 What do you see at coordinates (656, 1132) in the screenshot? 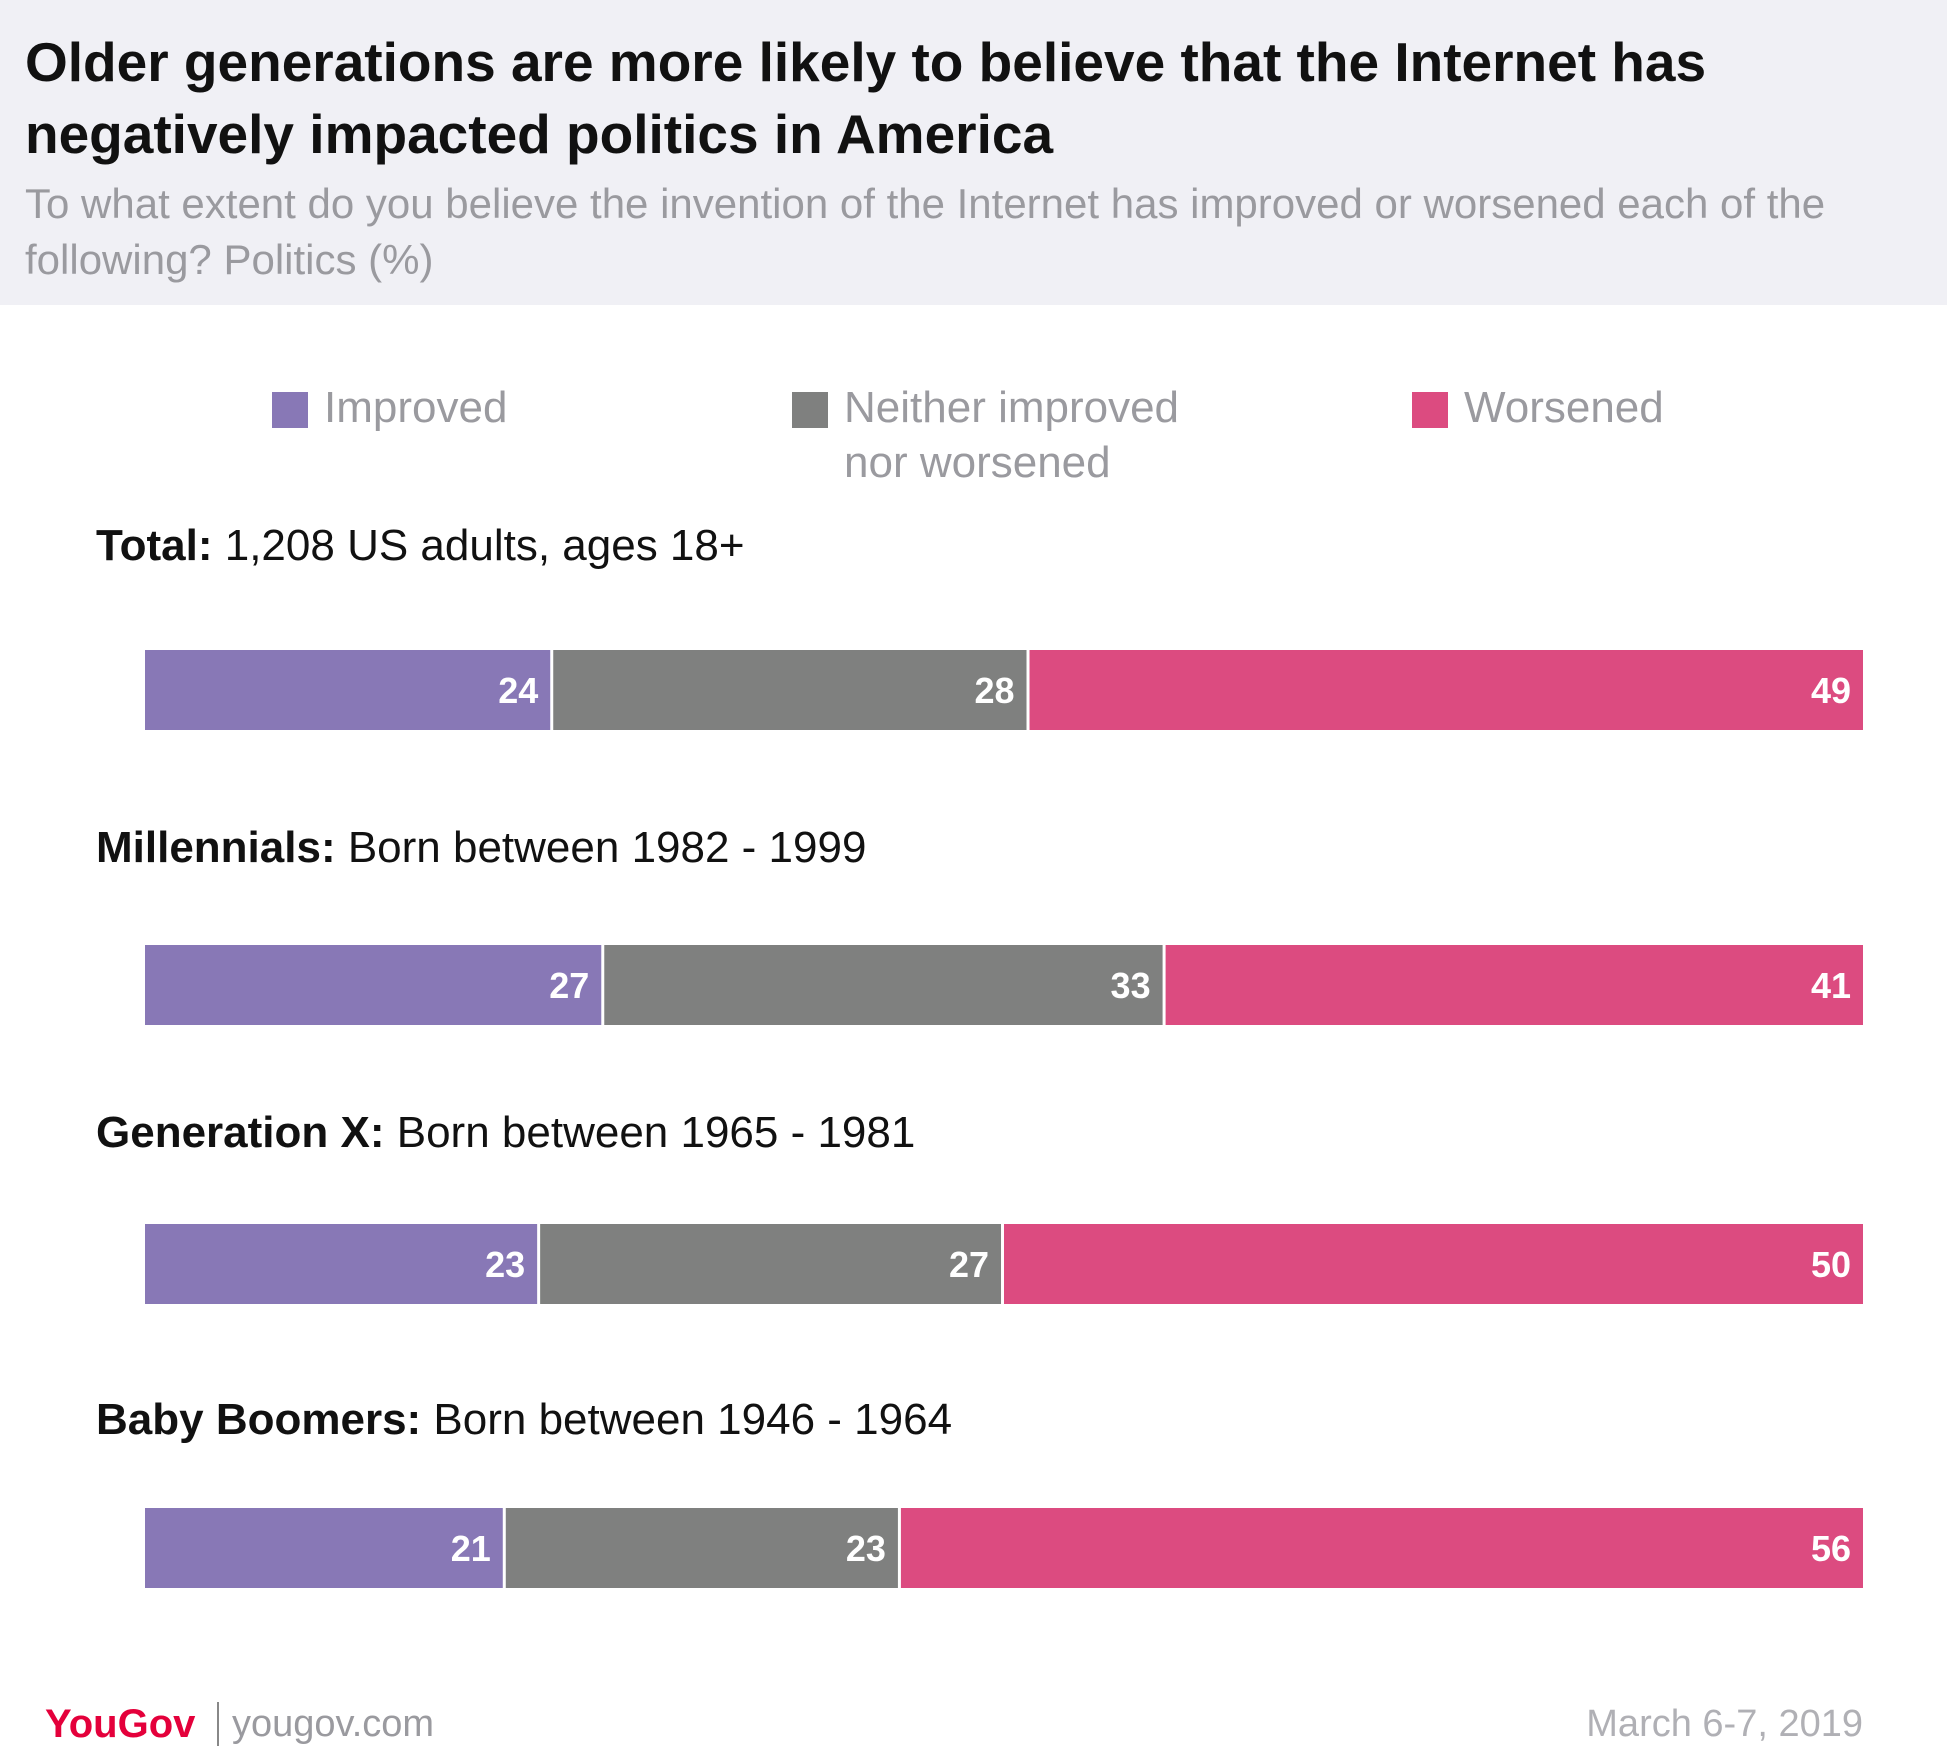
I see `group-desc-genx: Born between 1965 - 1981` at bounding box center [656, 1132].